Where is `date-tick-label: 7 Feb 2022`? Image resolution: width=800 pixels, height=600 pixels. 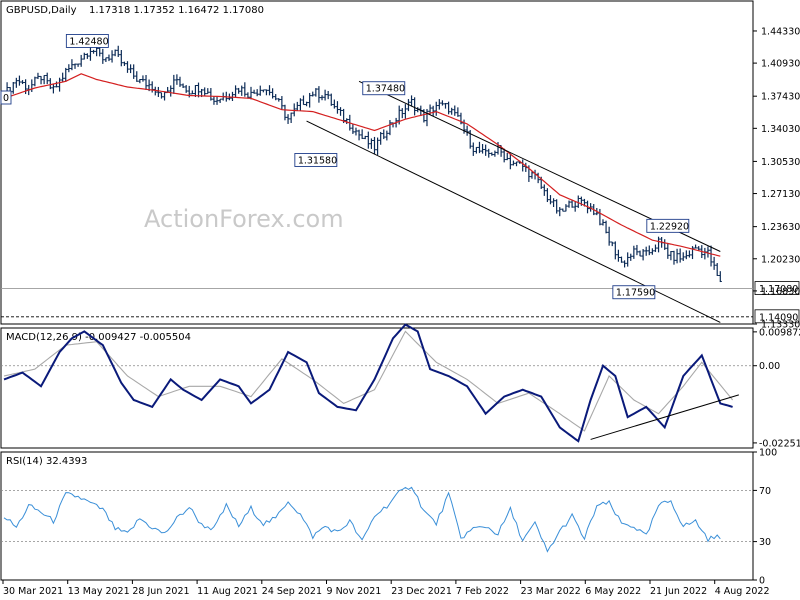
date-tick-label: 7 Feb 2022 is located at coordinates (482, 591).